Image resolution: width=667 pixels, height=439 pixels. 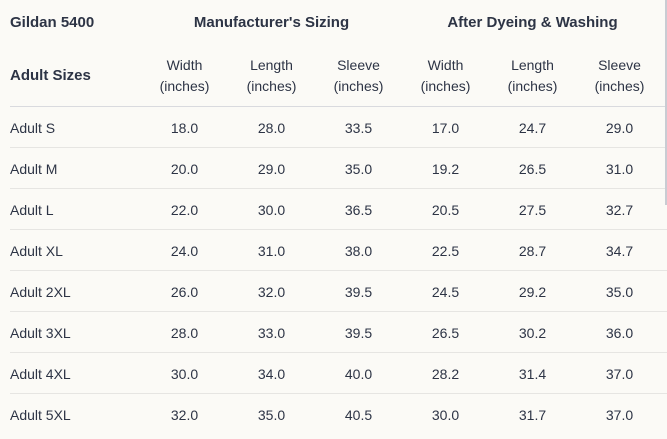 What do you see at coordinates (184, 76) in the screenshot?
I see `column-header-mfr-width: Width (inches)` at bounding box center [184, 76].